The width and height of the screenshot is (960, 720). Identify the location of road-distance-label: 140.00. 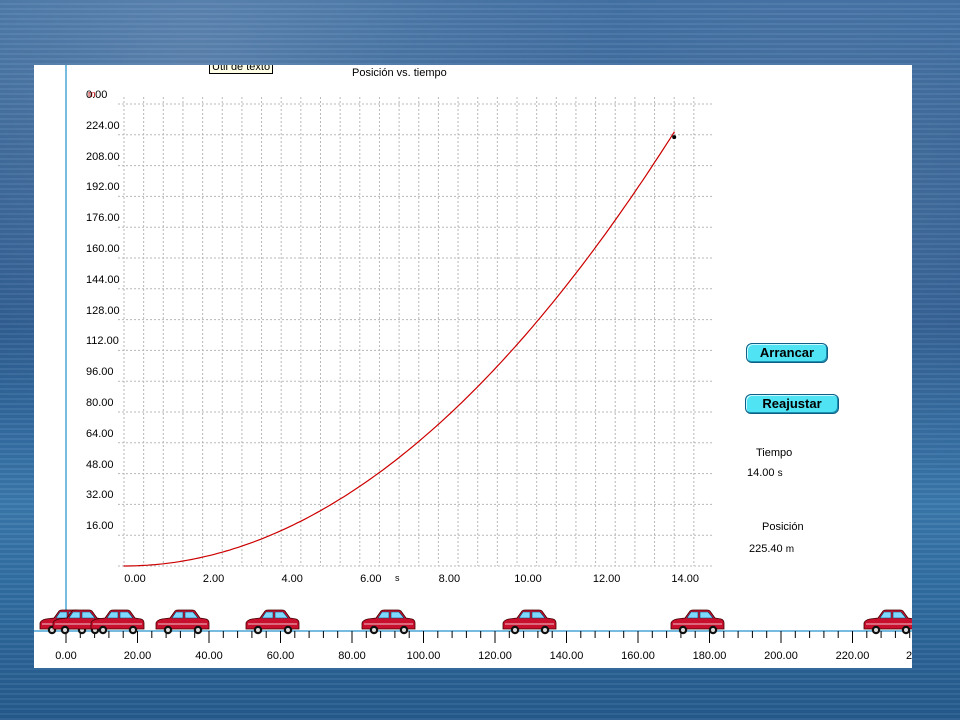
(566, 656).